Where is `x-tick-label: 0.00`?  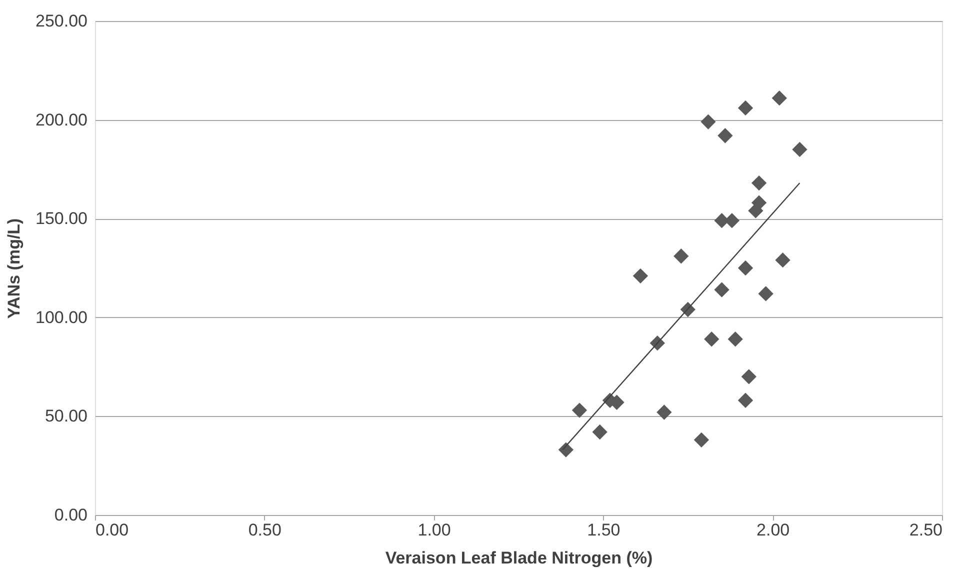
x-tick-label: 0.00 is located at coordinates (112, 530).